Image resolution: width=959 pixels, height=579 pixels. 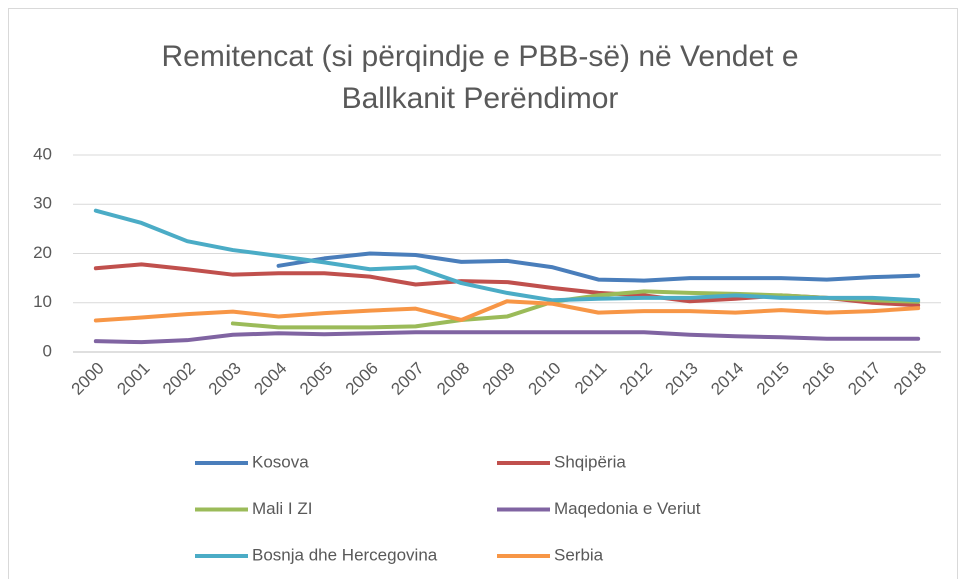 What do you see at coordinates (627, 508) in the screenshot?
I see `legend-label: Maqedonia e Veriut` at bounding box center [627, 508].